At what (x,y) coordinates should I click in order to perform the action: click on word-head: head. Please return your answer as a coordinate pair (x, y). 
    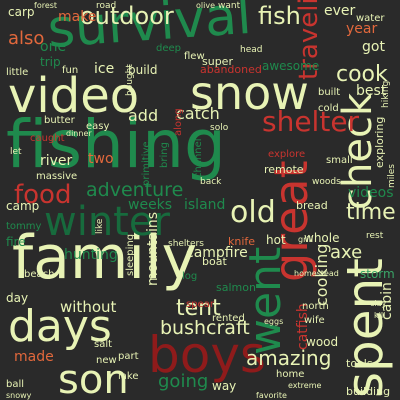
    Looking at the image, I should click on (251, 50).